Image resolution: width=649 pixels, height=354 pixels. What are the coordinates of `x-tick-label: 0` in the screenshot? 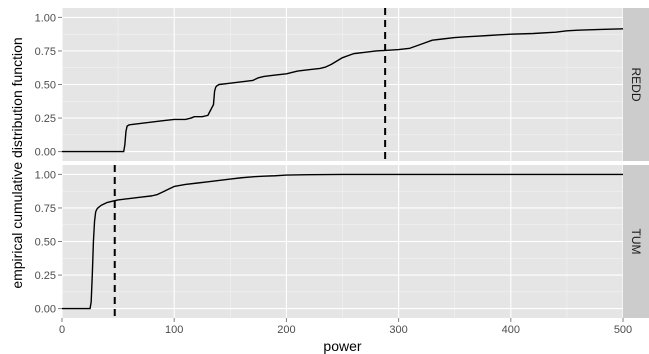 It's located at (62, 330).